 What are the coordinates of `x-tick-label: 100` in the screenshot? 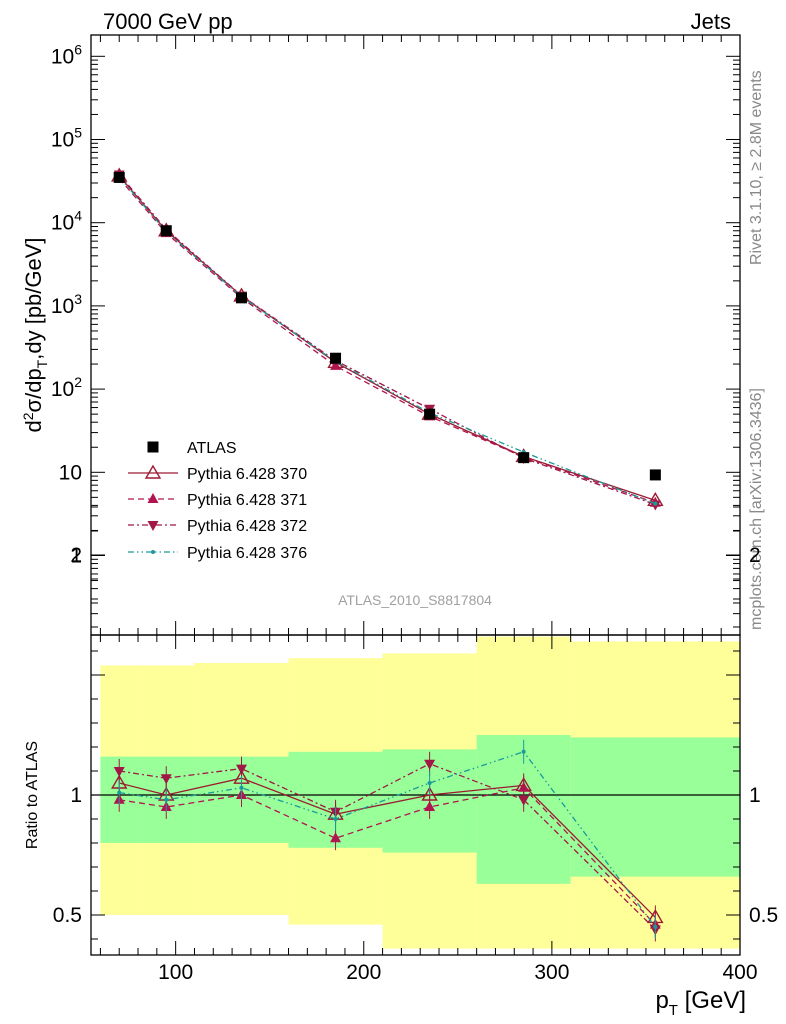 It's located at (175, 972).